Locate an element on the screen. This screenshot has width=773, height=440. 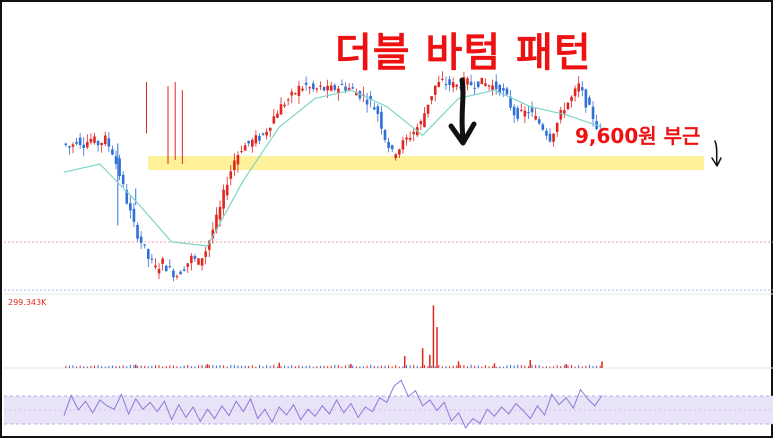
down-arrow-small is located at coordinates (716, 153).